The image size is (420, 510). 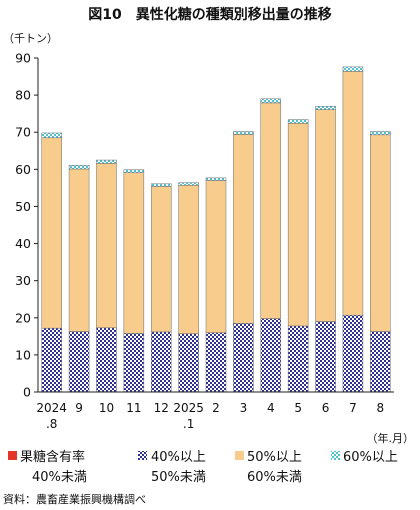 I want to click on legend-label: 40%未満, so click(x=59, y=477).